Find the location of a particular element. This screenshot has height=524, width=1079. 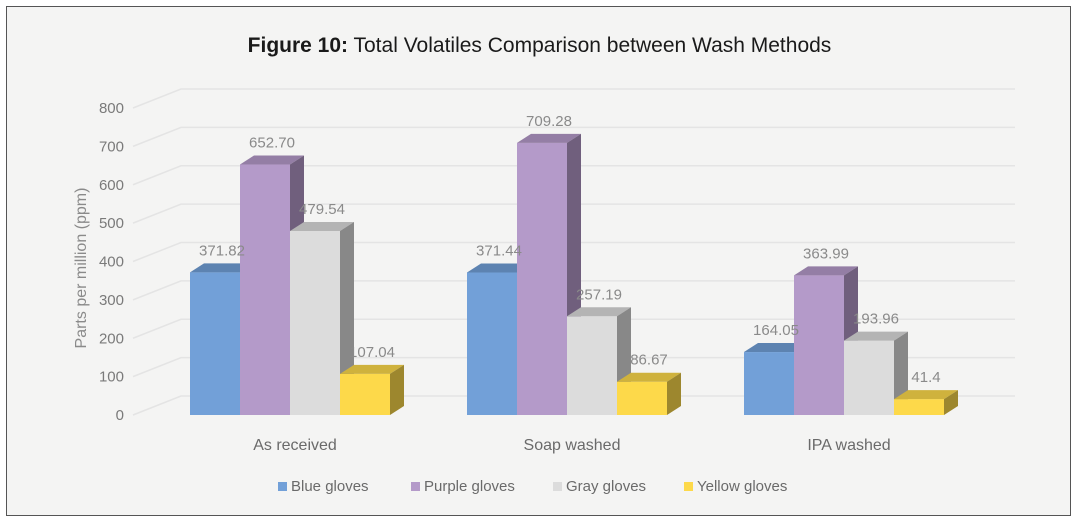

y-tick-label: 300 is located at coordinates (111, 300).